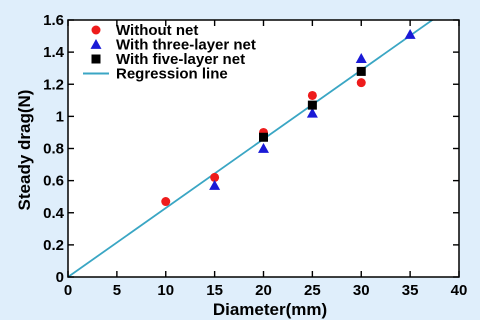 The width and height of the screenshot is (480, 320). What do you see at coordinates (459, 290) in the screenshot?
I see `x-tick-label: 40` at bounding box center [459, 290].